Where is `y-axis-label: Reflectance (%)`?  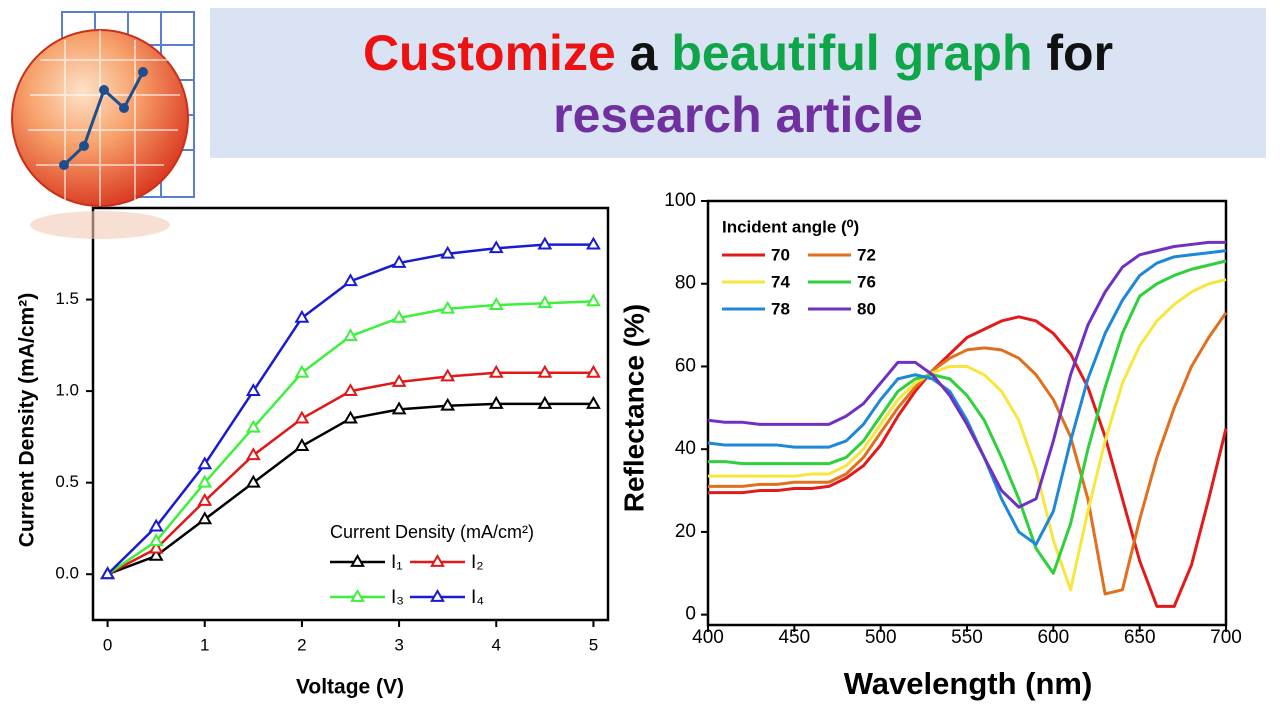 y-axis-label: Reflectance (%) is located at coordinates (633, 408).